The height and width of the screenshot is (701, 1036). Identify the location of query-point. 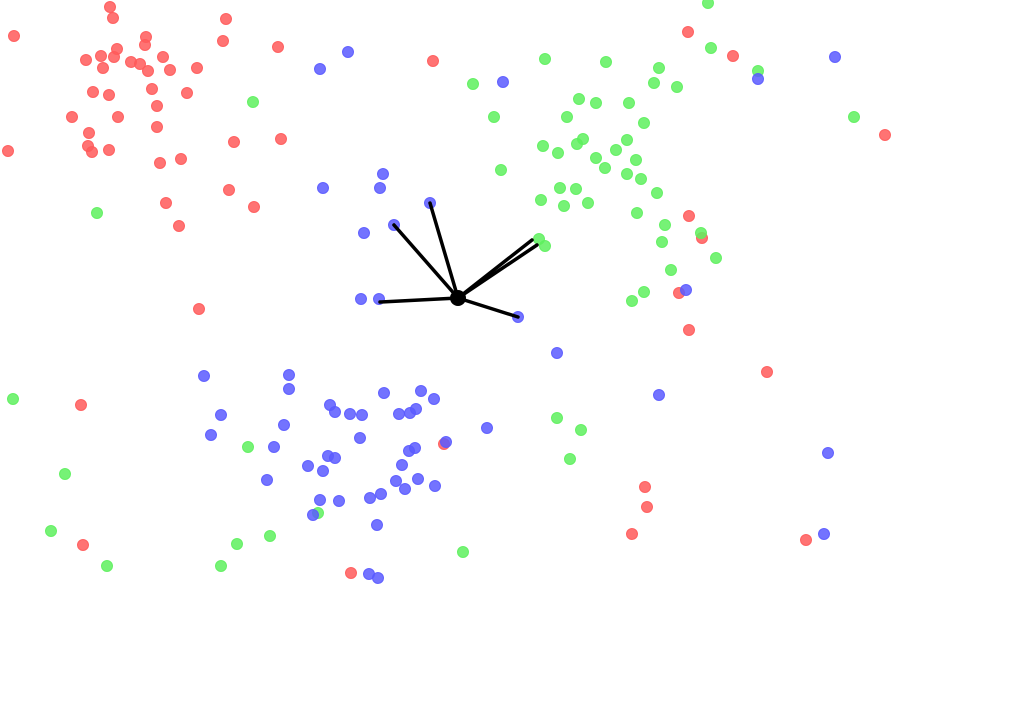
(458, 298).